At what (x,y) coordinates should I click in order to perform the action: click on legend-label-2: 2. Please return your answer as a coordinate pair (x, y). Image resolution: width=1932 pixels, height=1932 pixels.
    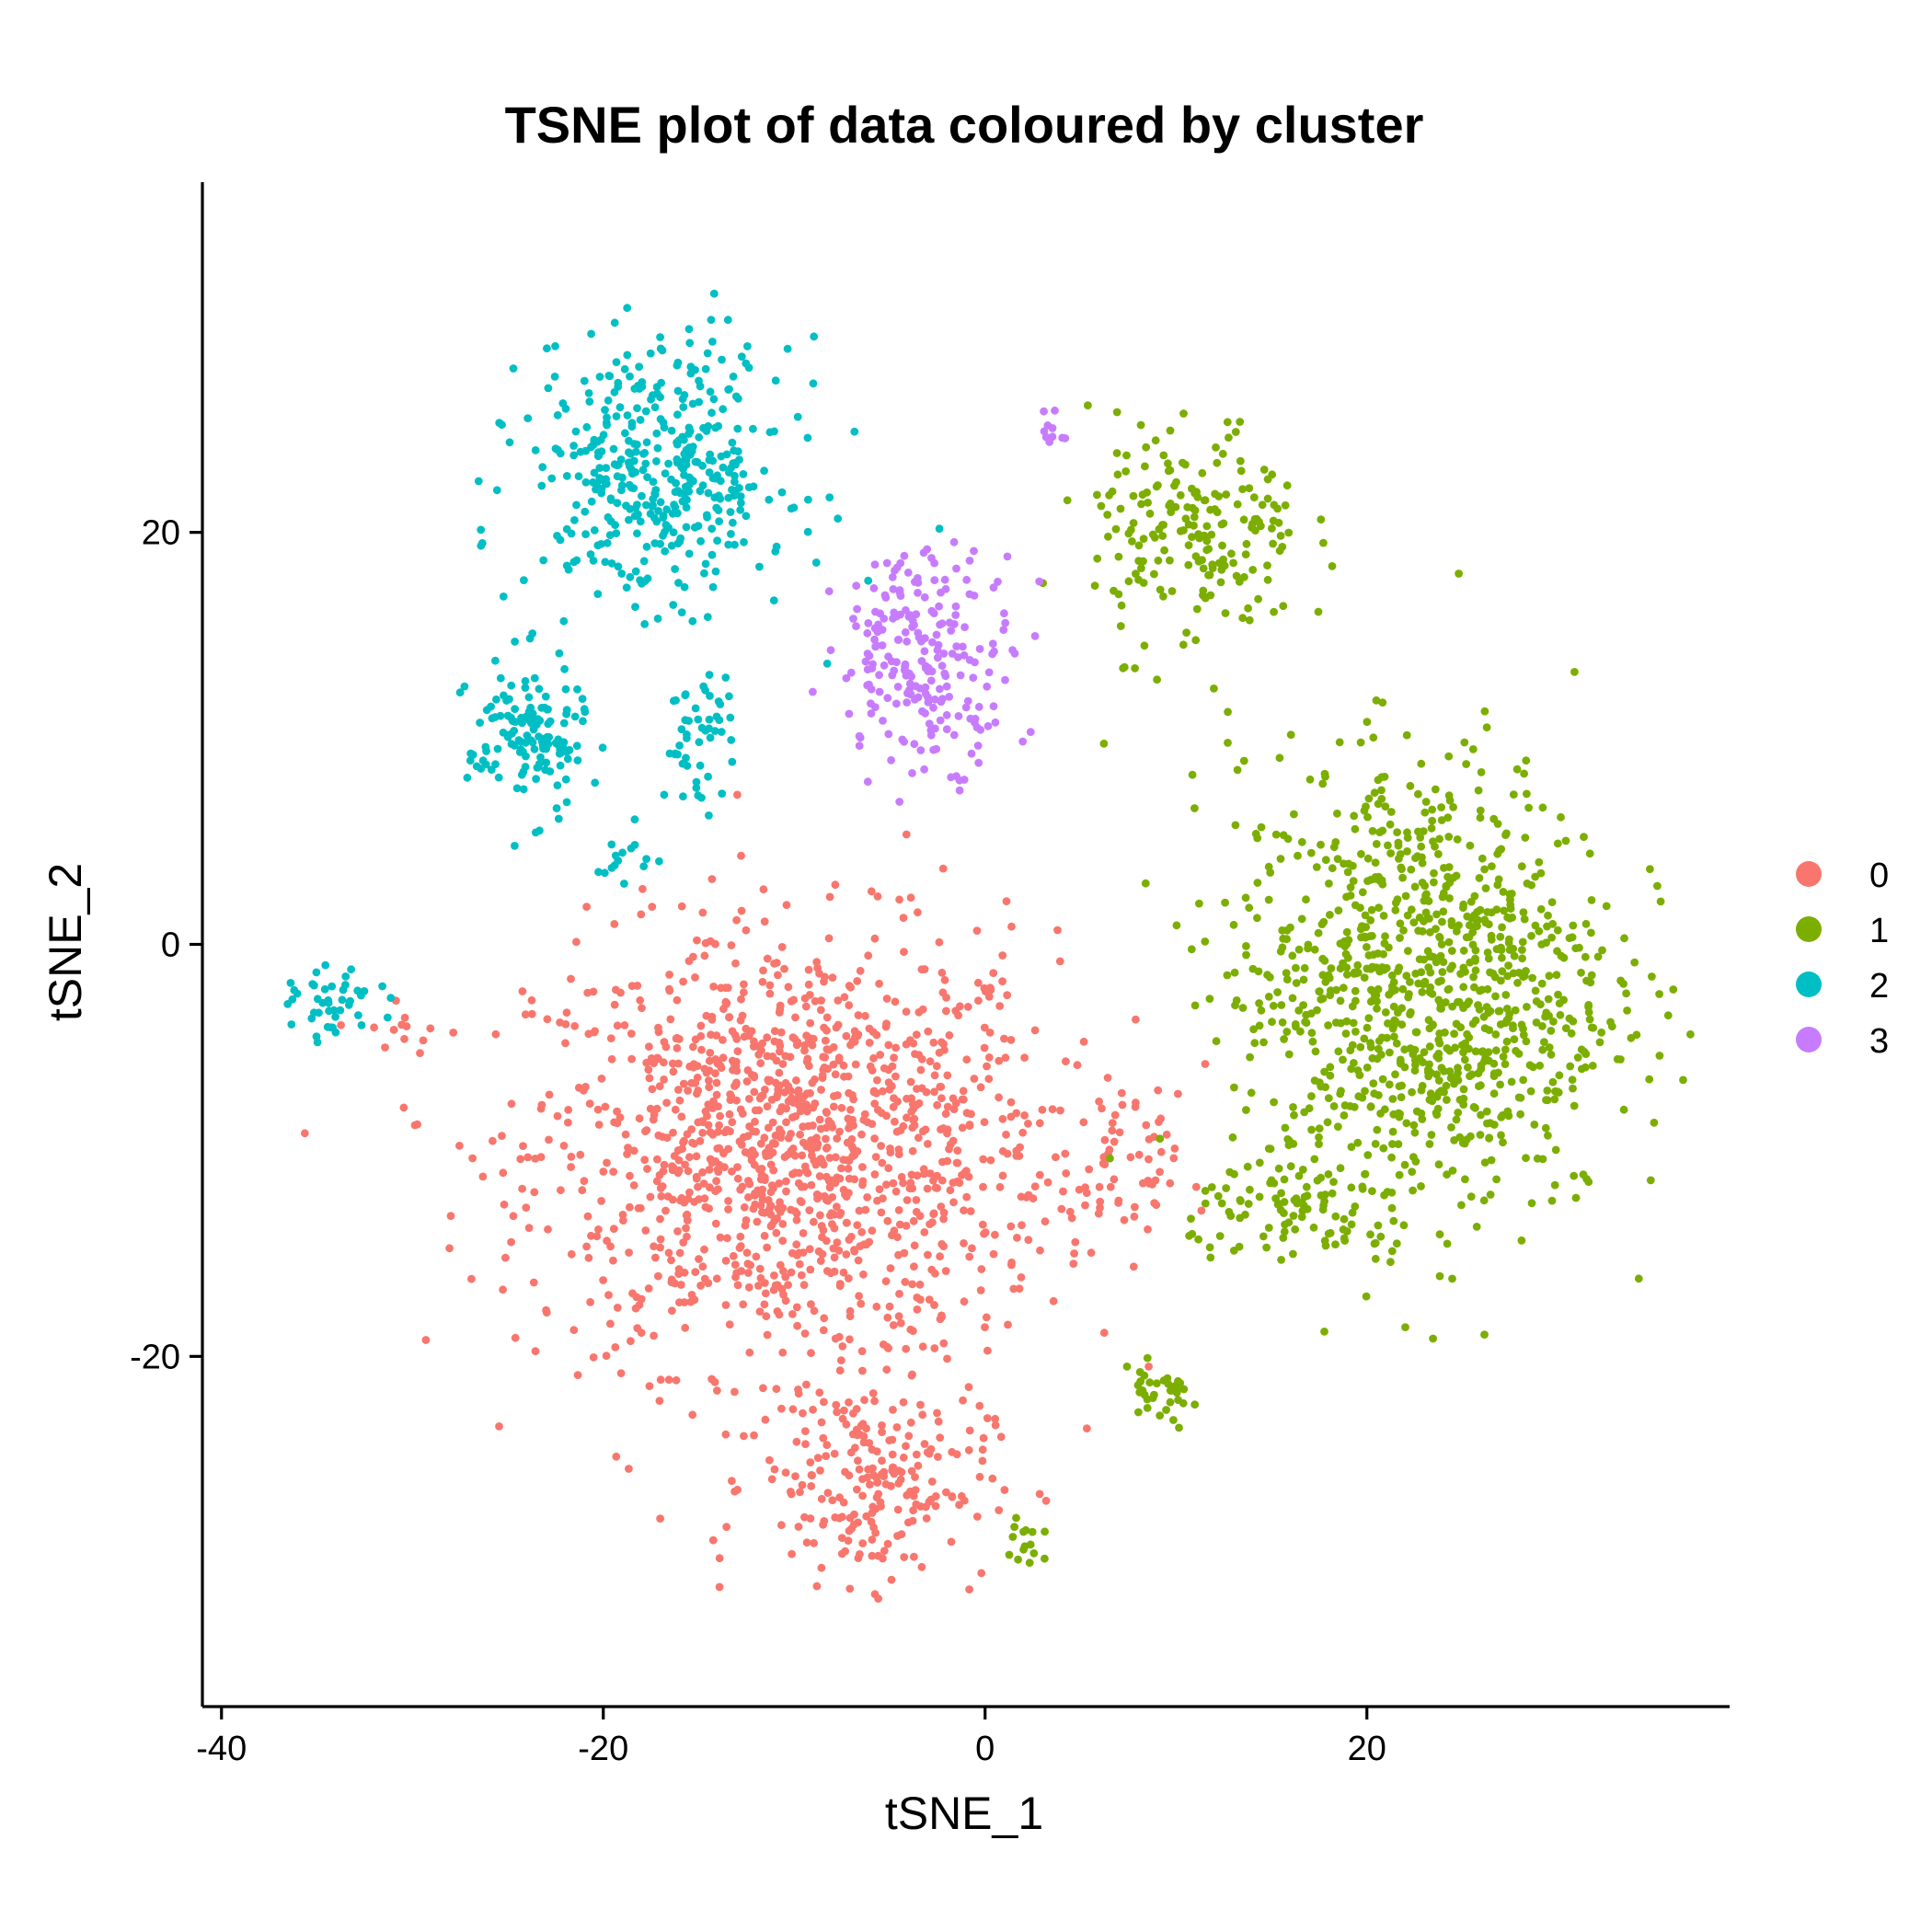
    Looking at the image, I should click on (1879, 986).